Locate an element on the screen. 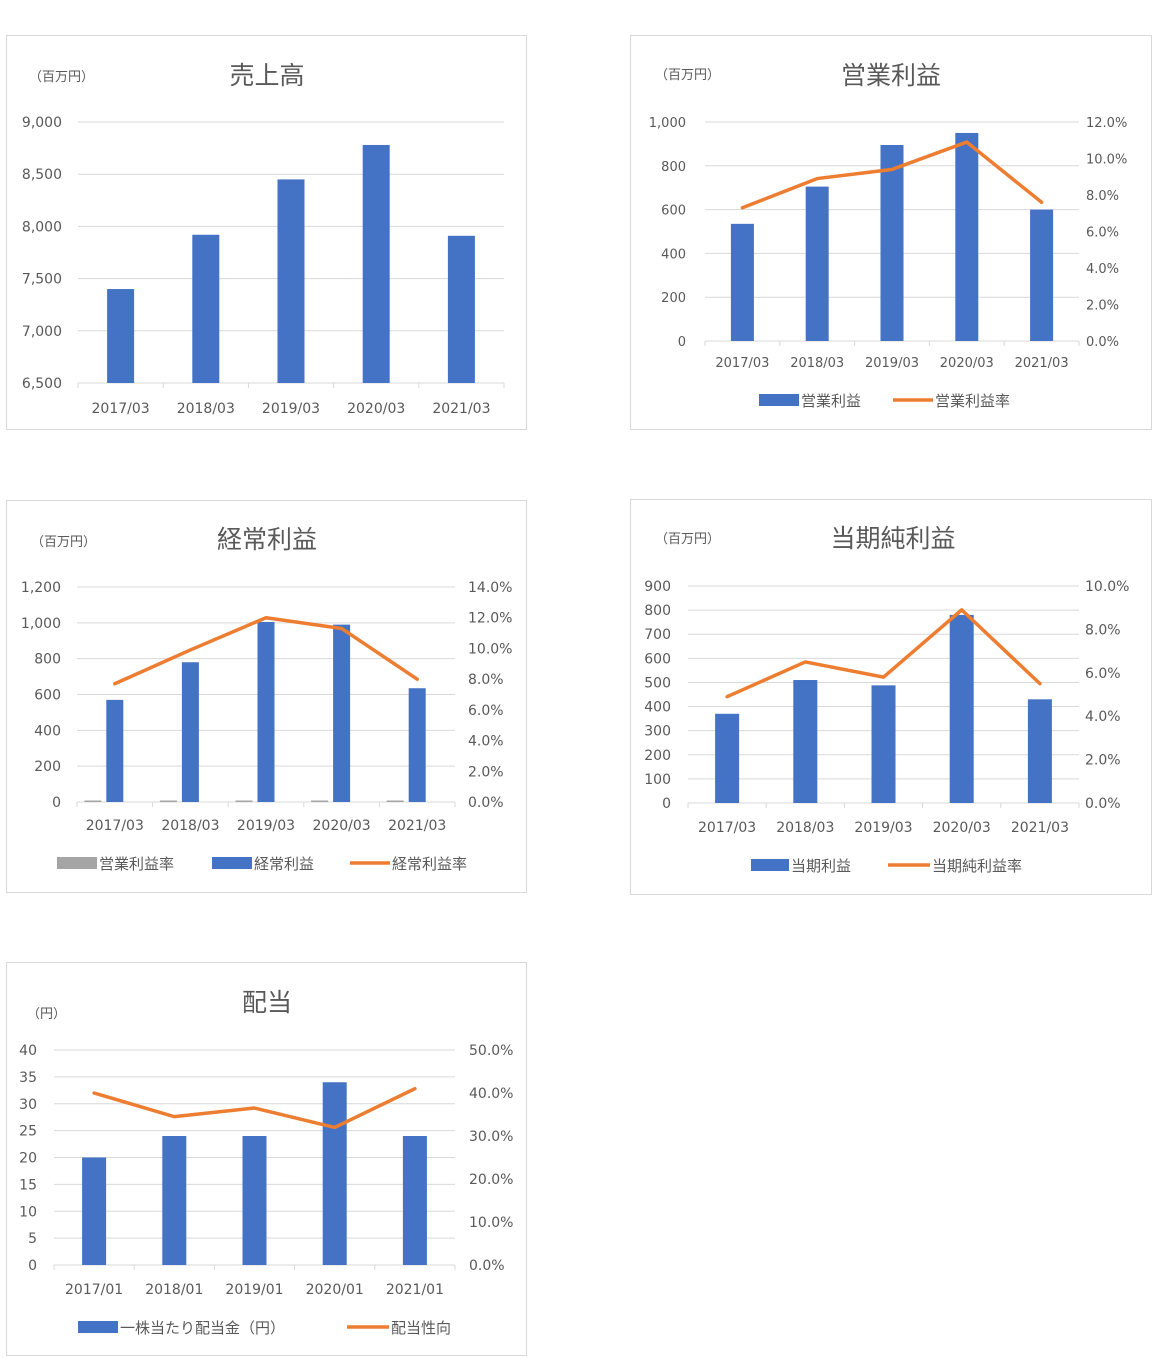 The width and height of the screenshot is (1160, 1358). y2-tick-label: 2.0% is located at coordinates (486, 772).